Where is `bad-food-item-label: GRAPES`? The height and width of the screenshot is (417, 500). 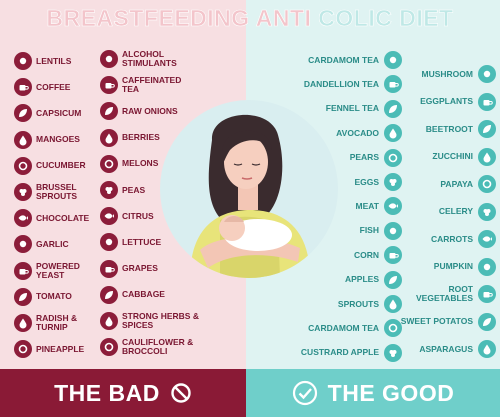 bad-food-item-label: GRAPES is located at coordinates (140, 268).